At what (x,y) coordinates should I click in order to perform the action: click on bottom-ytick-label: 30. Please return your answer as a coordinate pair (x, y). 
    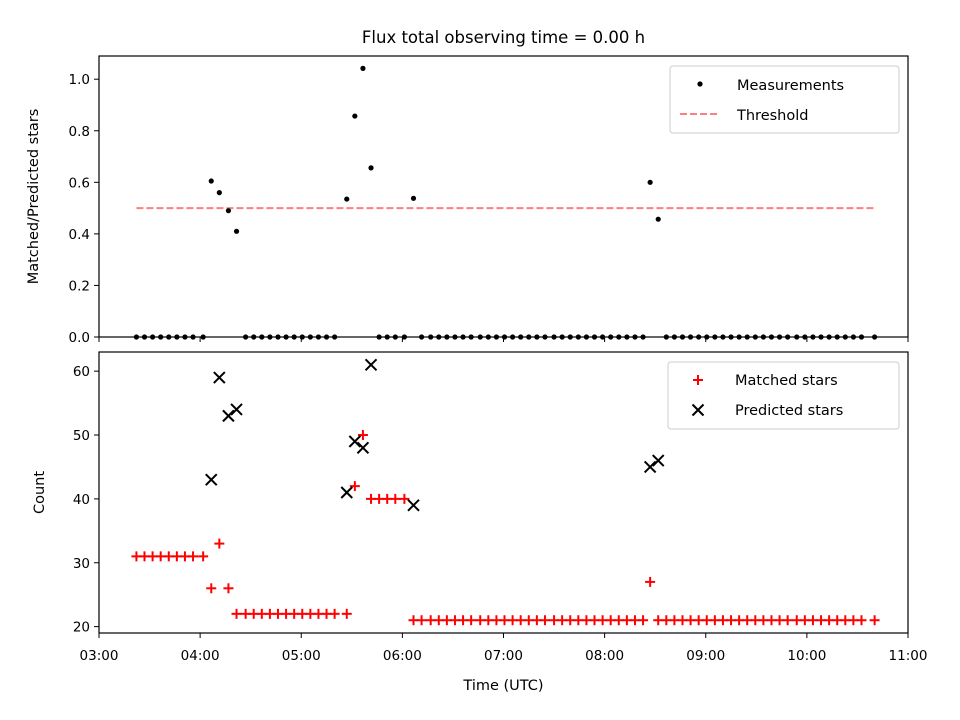
    Looking at the image, I should click on (81, 564).